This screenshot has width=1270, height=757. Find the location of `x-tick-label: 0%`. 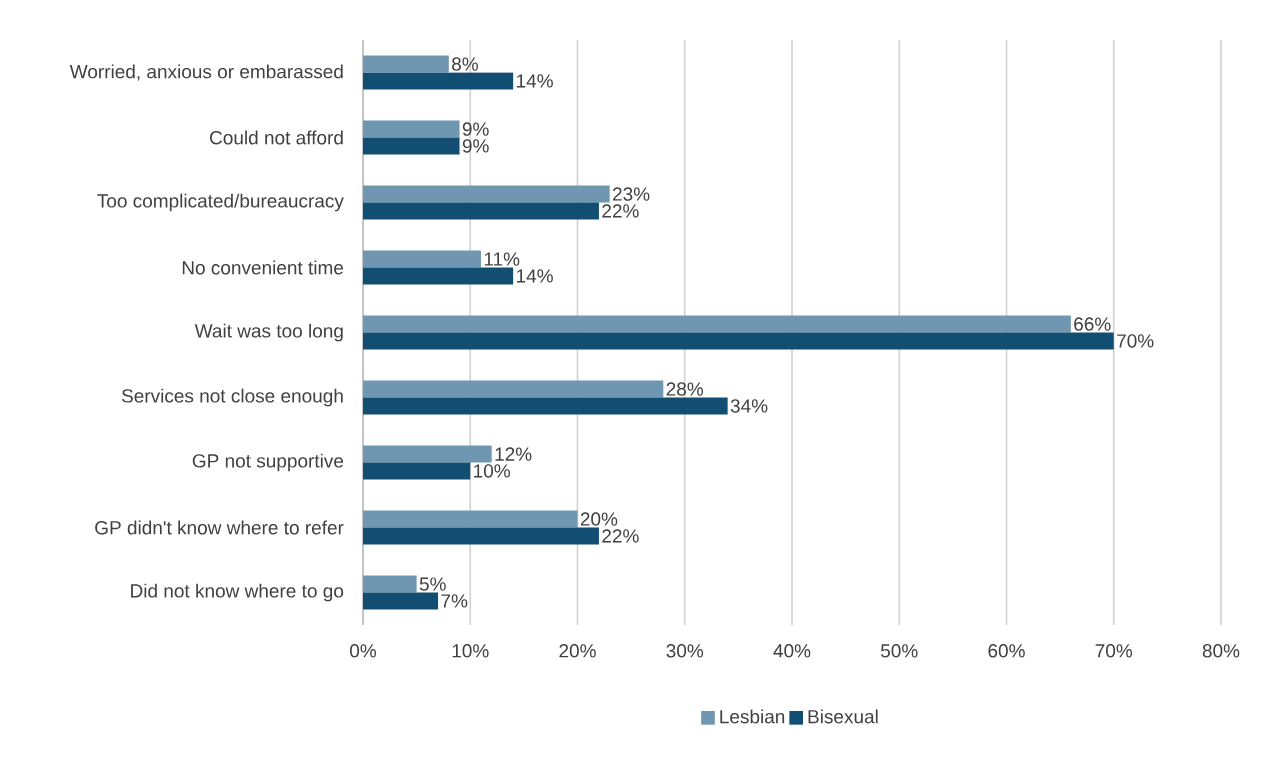

x-tick-label: 0% is located at coordinates (363, 651).